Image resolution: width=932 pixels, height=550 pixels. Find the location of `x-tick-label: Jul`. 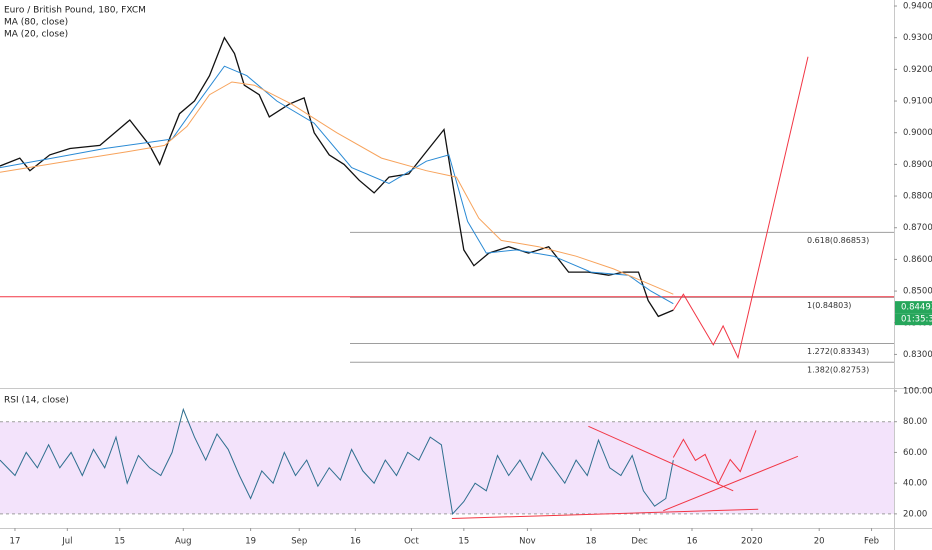

x-tick-label: Jul is located at coordinates (66, 542).